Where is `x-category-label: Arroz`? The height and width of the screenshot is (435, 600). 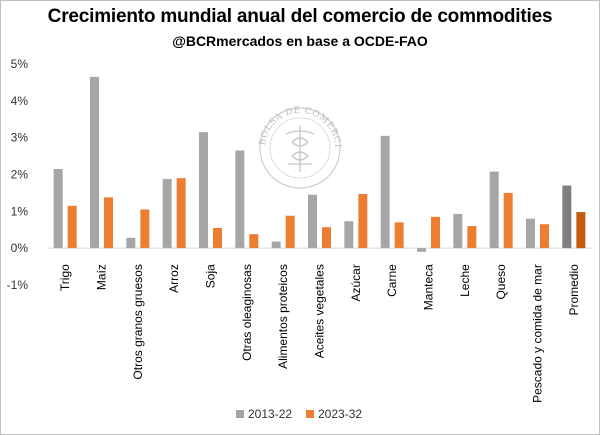
x-category-label: Arroz is located at coordinates (174, 278).